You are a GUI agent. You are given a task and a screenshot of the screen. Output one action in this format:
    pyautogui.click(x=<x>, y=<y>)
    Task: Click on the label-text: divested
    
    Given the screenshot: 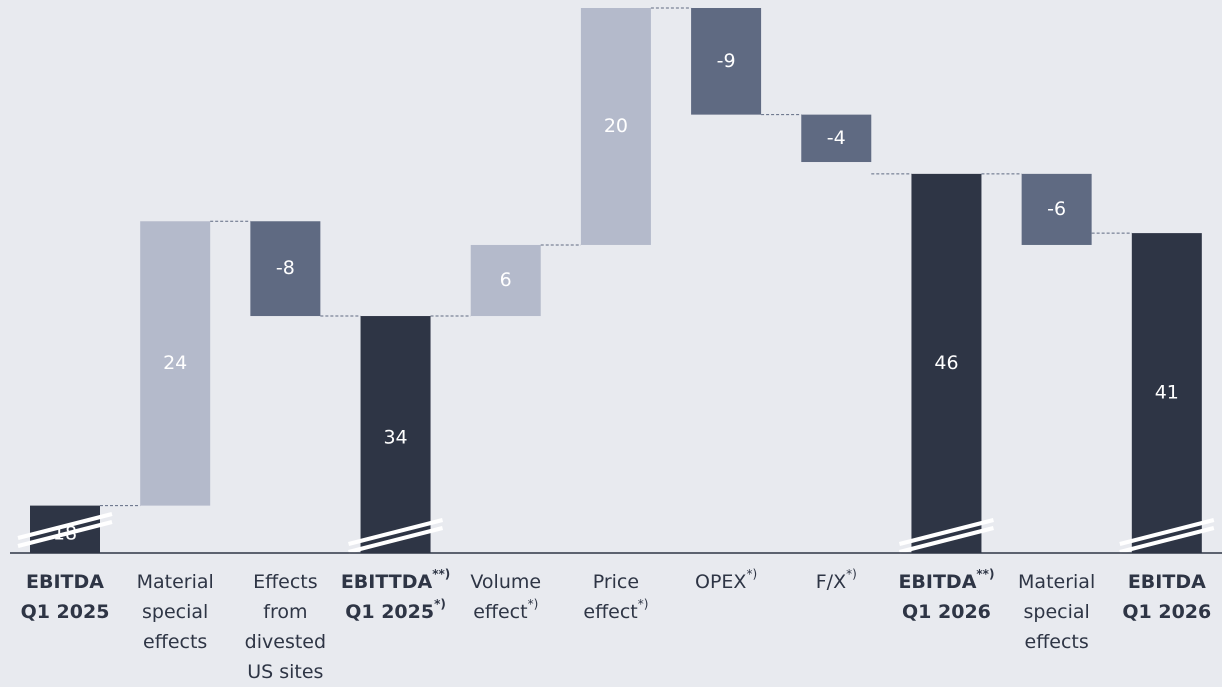 What is the action you would take?
    pyautogui.click(x=285, y=642)
    